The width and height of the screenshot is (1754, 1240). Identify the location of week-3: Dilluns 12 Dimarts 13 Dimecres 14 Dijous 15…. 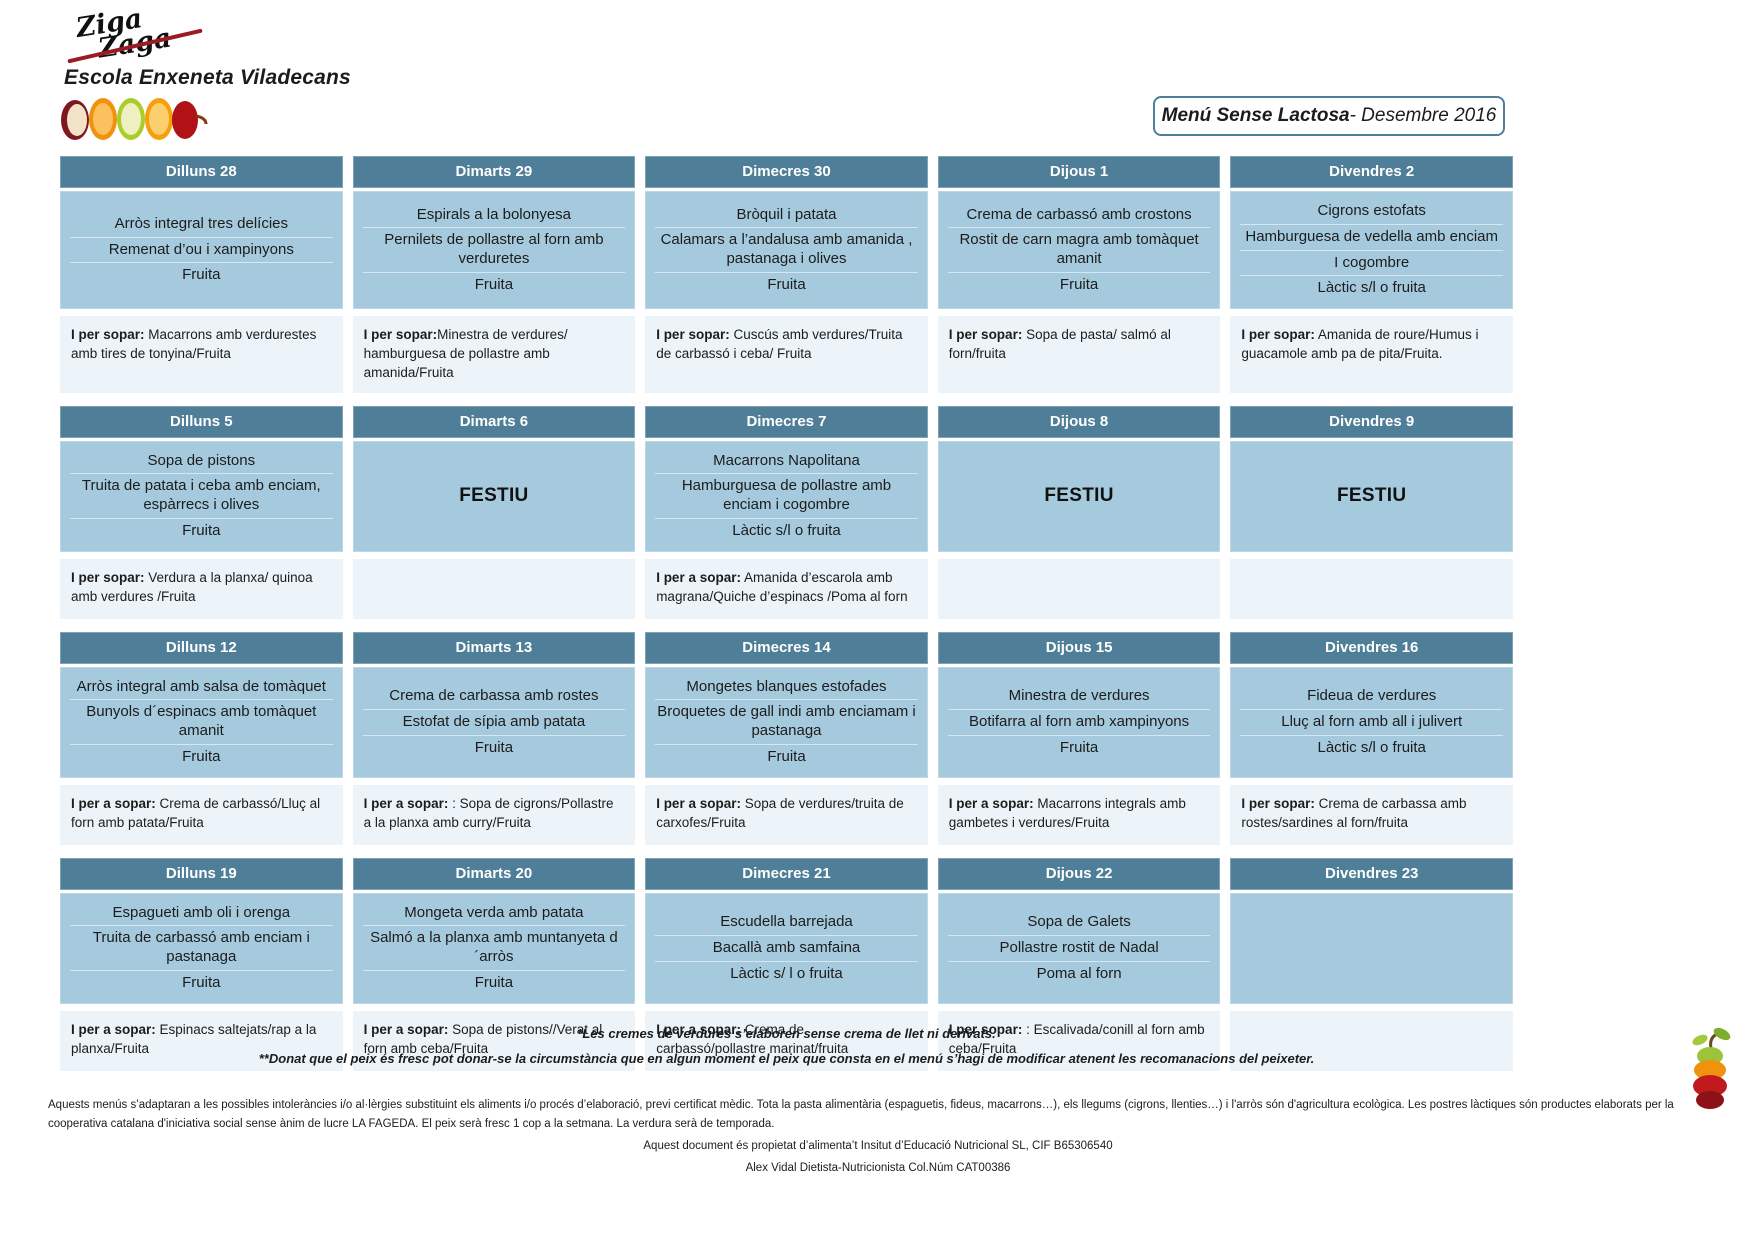
(786, 738).